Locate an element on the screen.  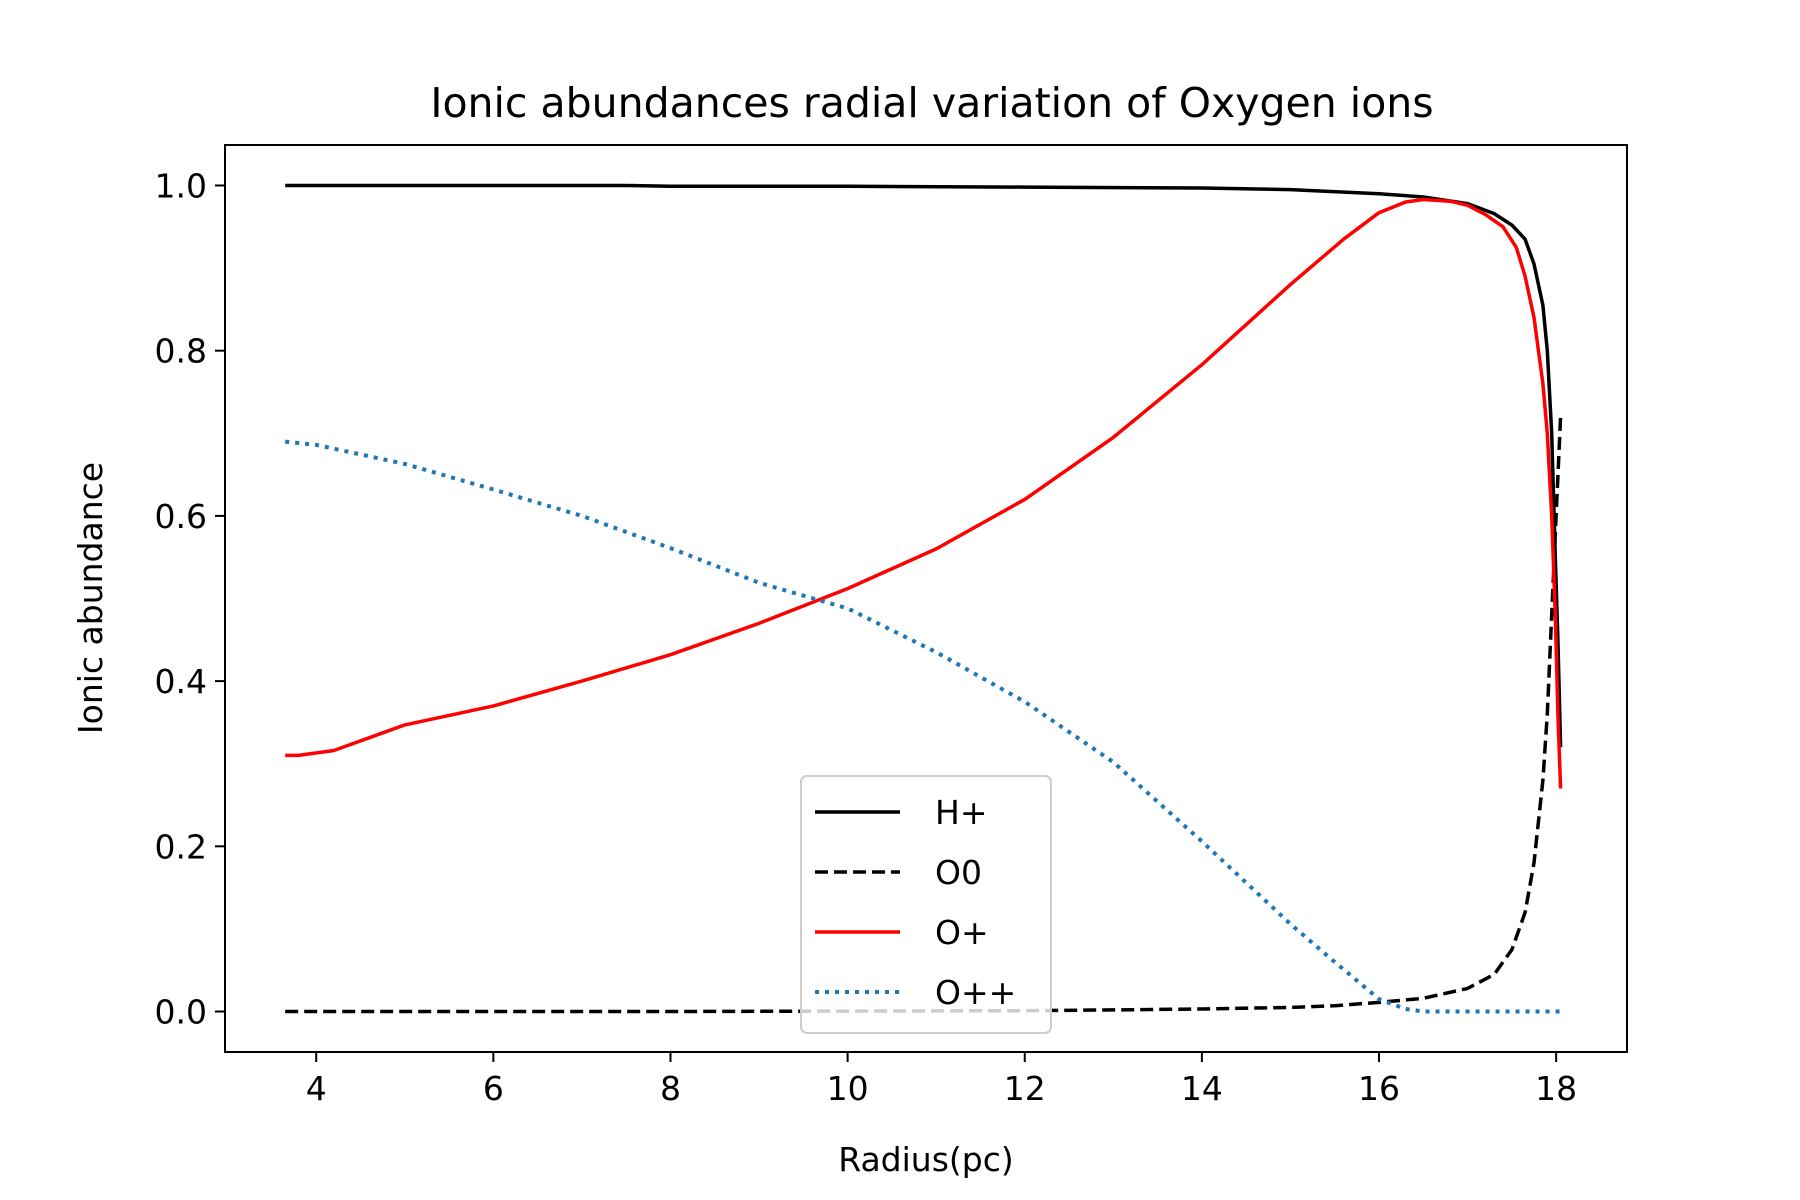
x-tick-label: 12 is located at coordinates (1025, 1088).